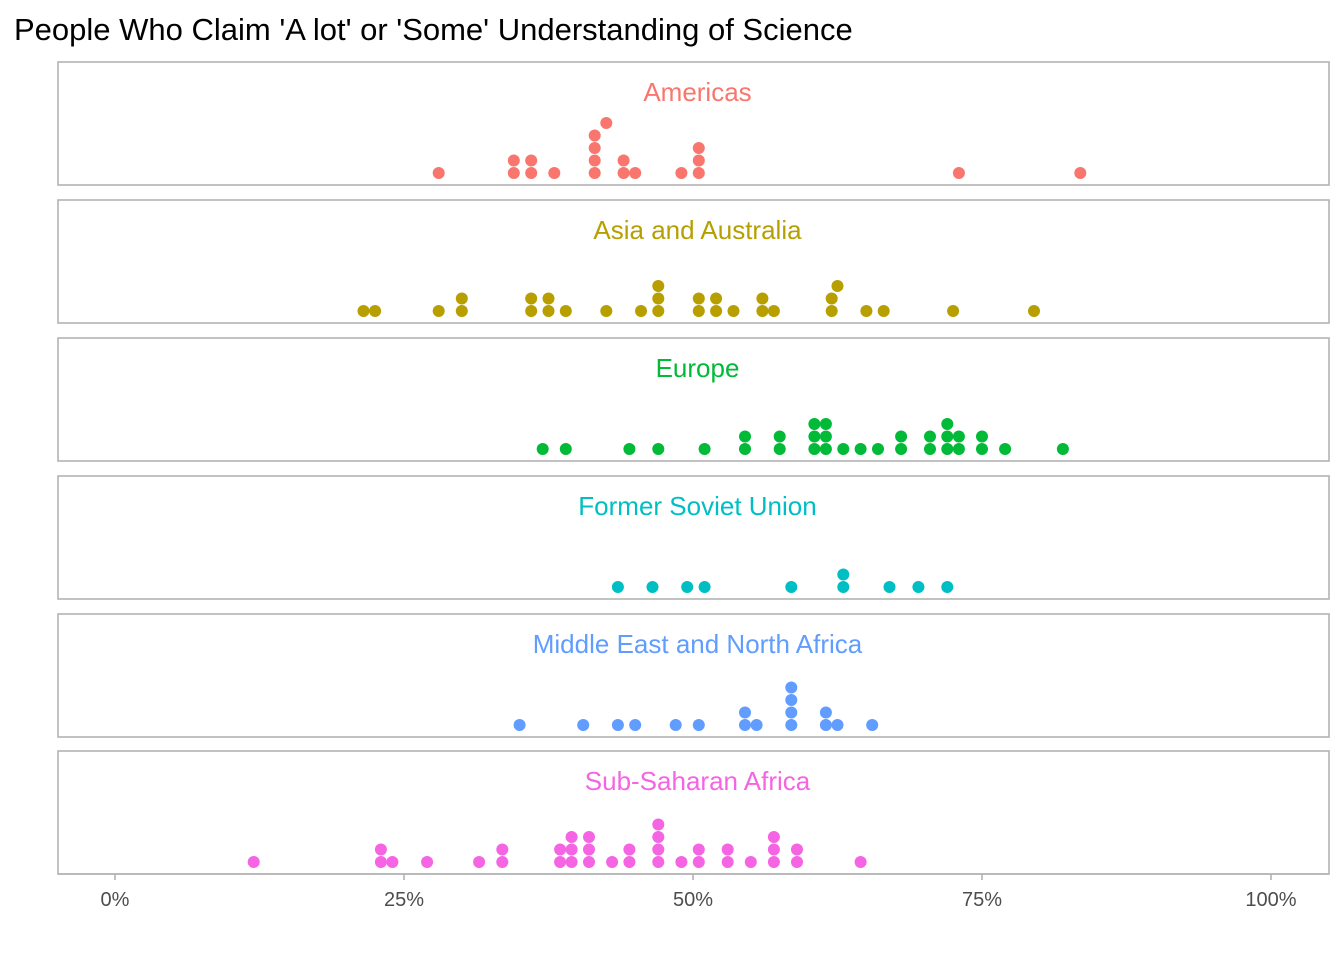 This screenshot has height=960, width=1344. Describe the element at coordinates (693, 892) in the screenshot. I see `x-axis: 0% 25% 50% 75% 100%` at that location.